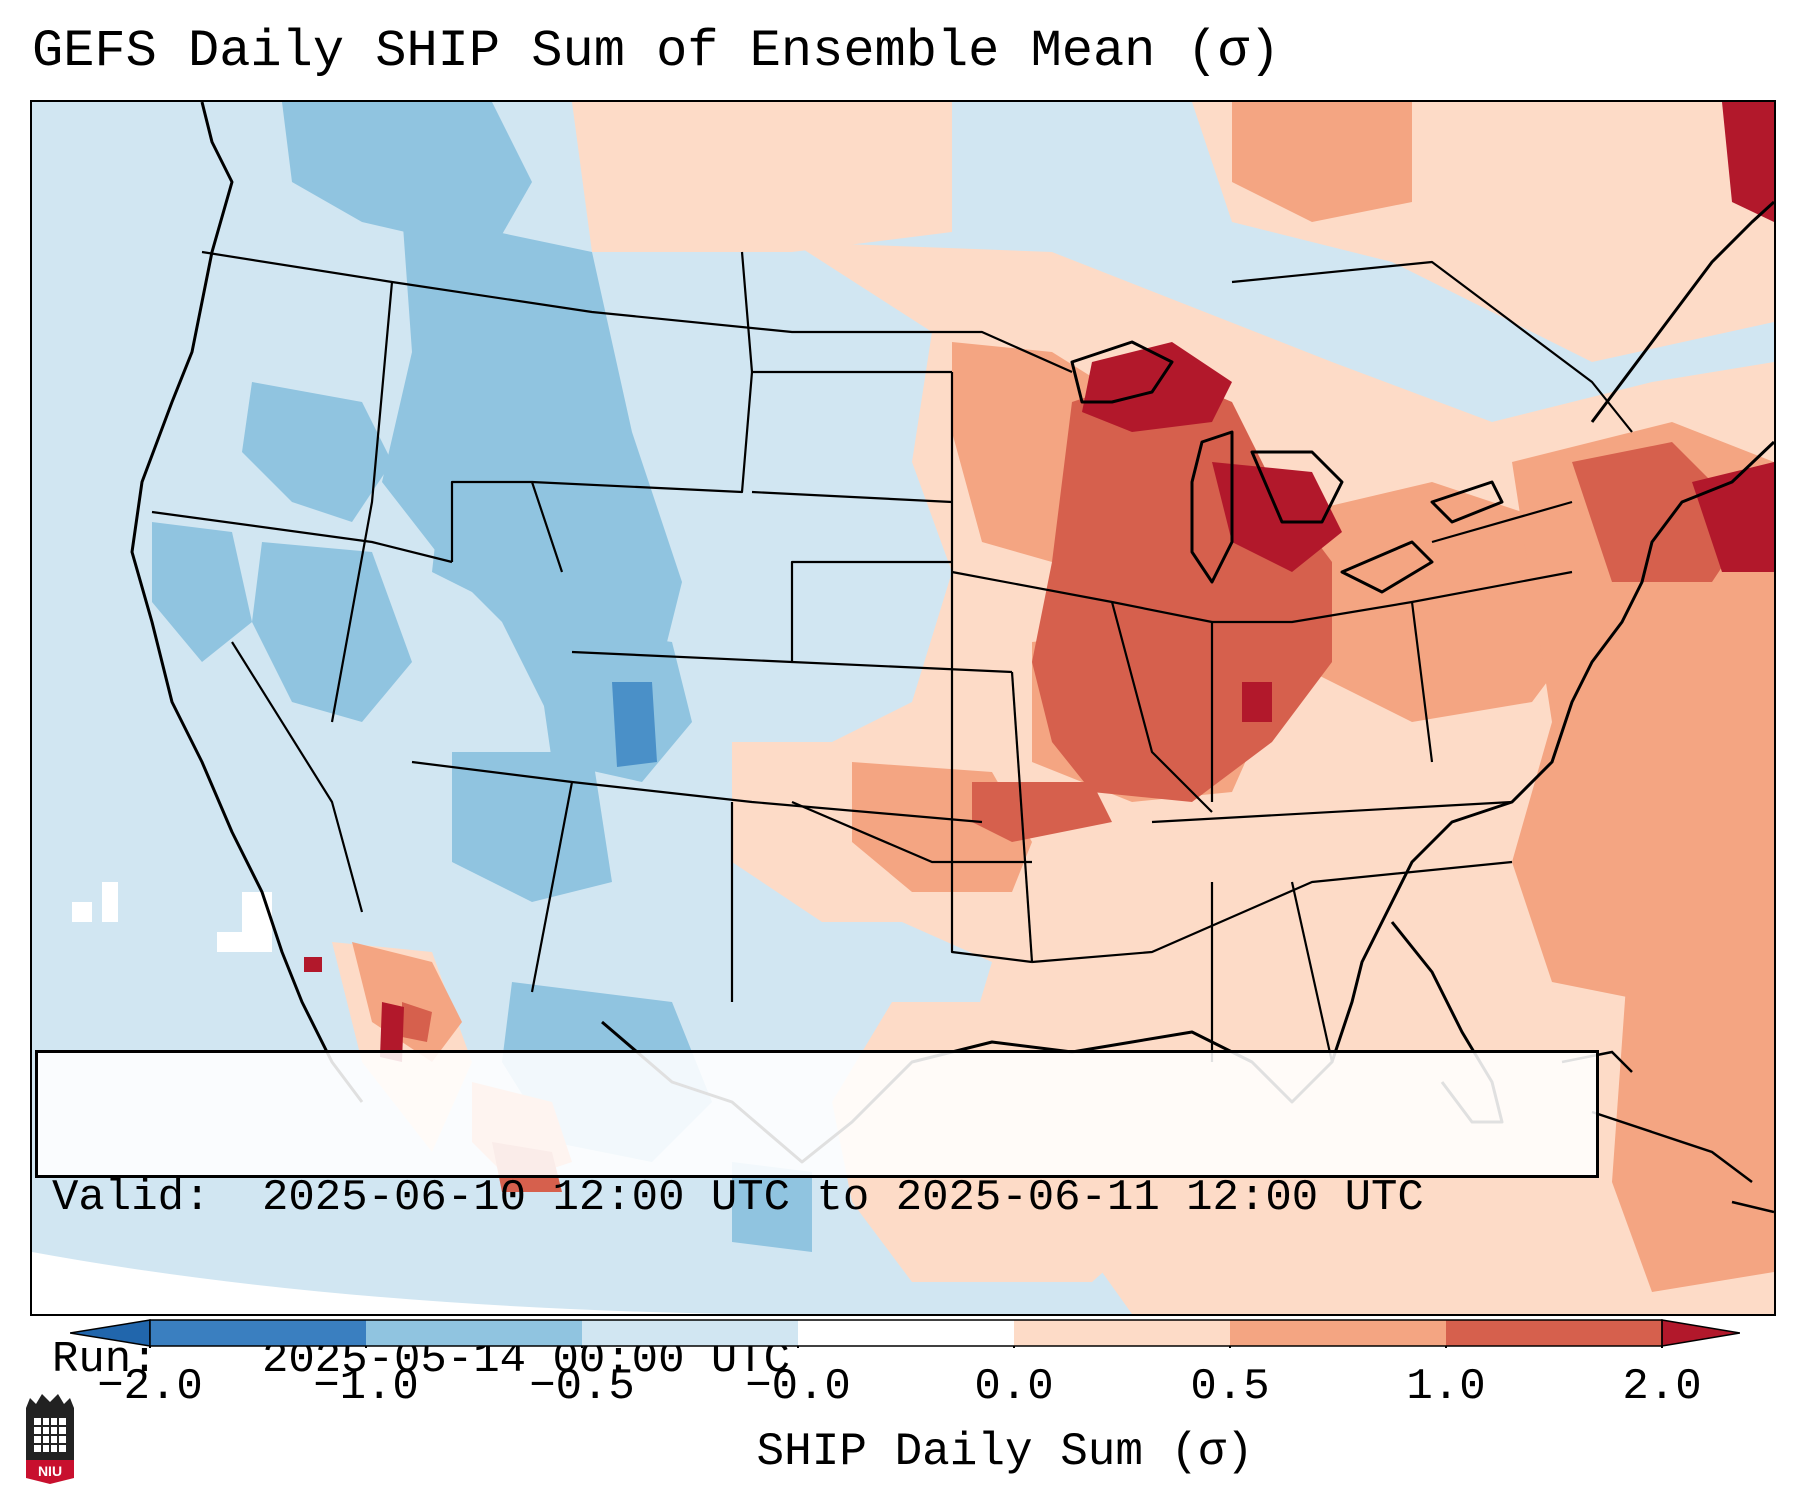 The width and height of the screenshot is (1803, 1506). Describe the element at coordinates (1662, 1387) in the screenshot. I see `colorbar-tick-label: 2.0` at that location.